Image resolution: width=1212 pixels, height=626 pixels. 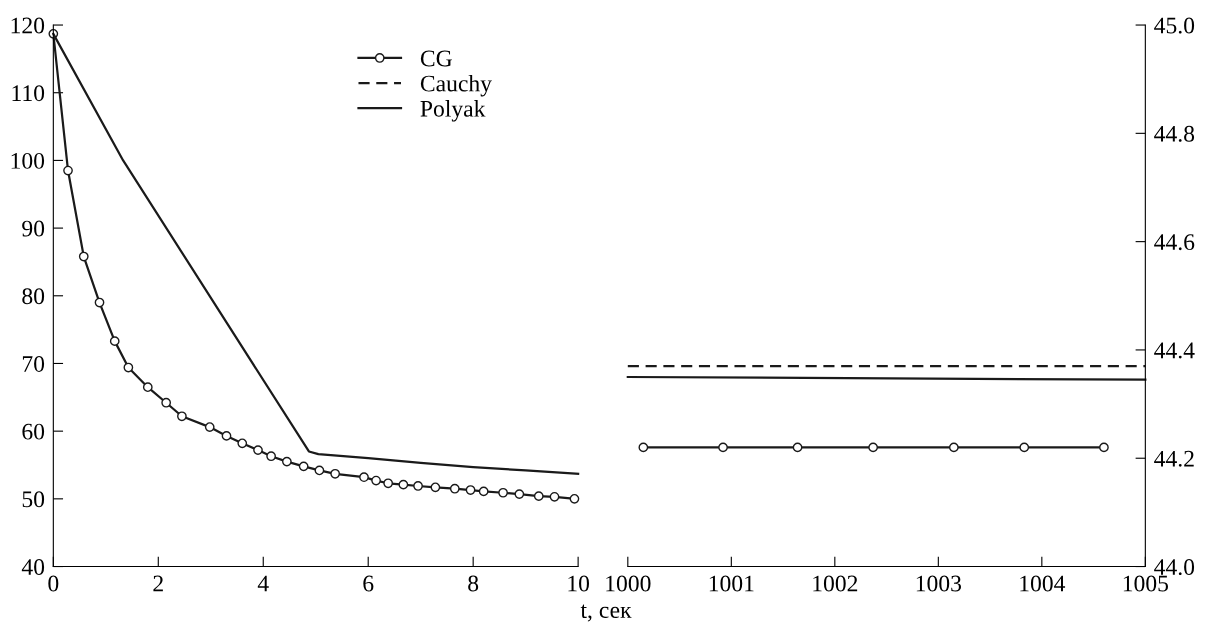 I want to click on y-tick-label: 90, so click(x=33, y=228).